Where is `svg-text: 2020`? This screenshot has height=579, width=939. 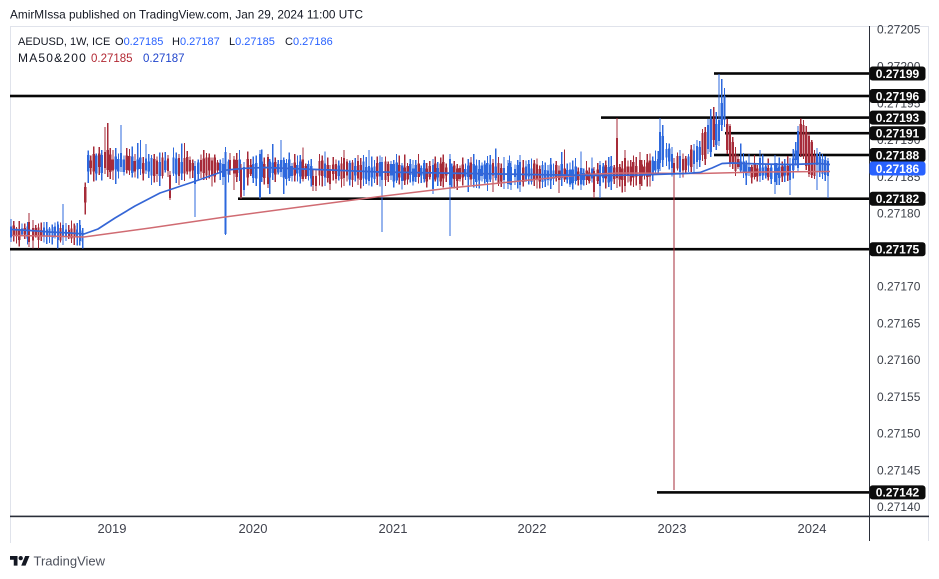
svg-text: 2020 is located at coordinates (253, 528).